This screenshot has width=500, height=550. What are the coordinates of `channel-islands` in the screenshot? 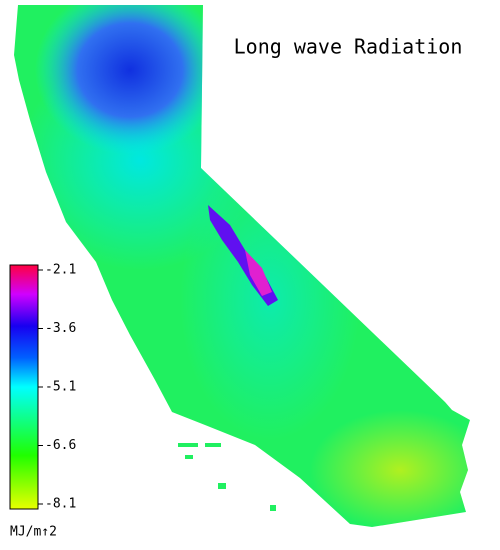 It's located at (227, 477).